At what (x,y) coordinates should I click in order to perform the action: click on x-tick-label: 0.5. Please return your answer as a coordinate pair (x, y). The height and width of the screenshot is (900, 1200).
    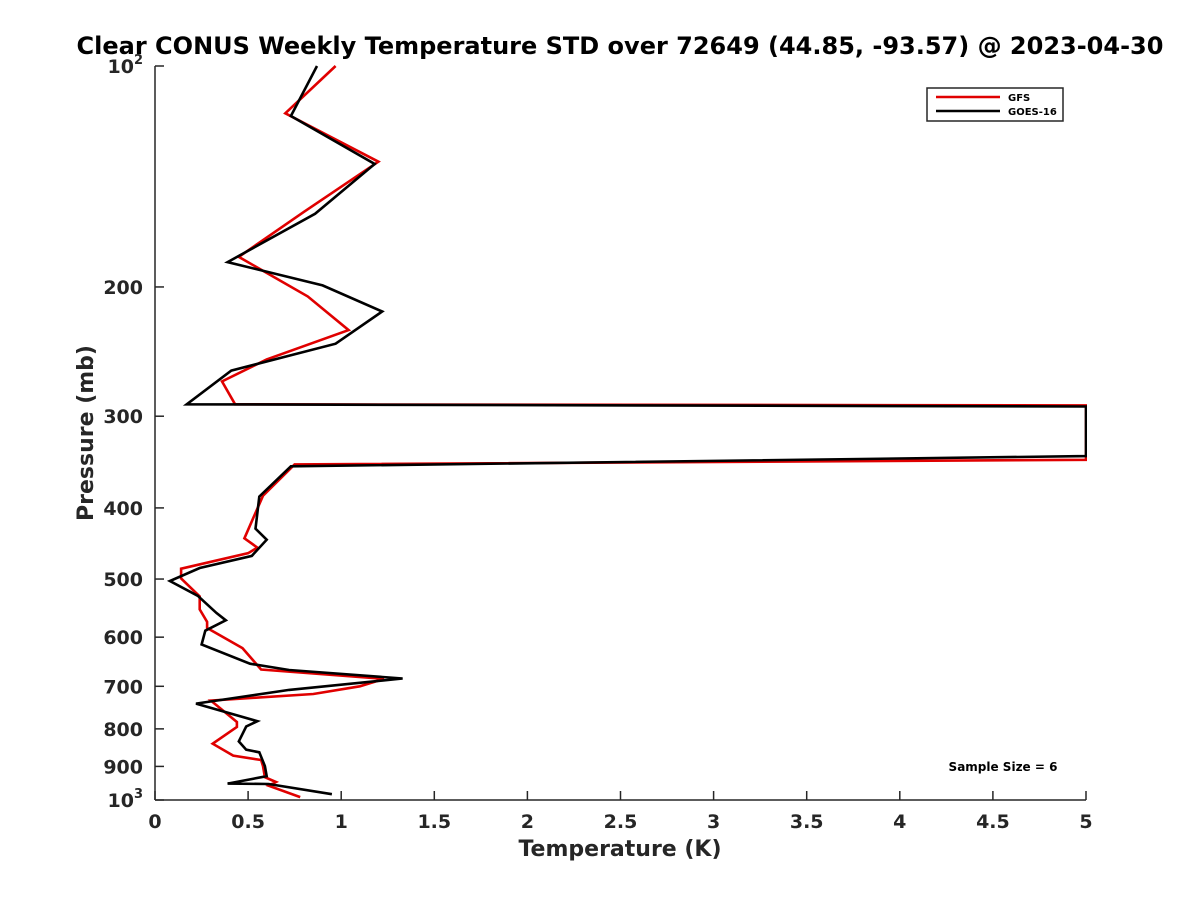
    Looking at the image, I should click on (248, 822).